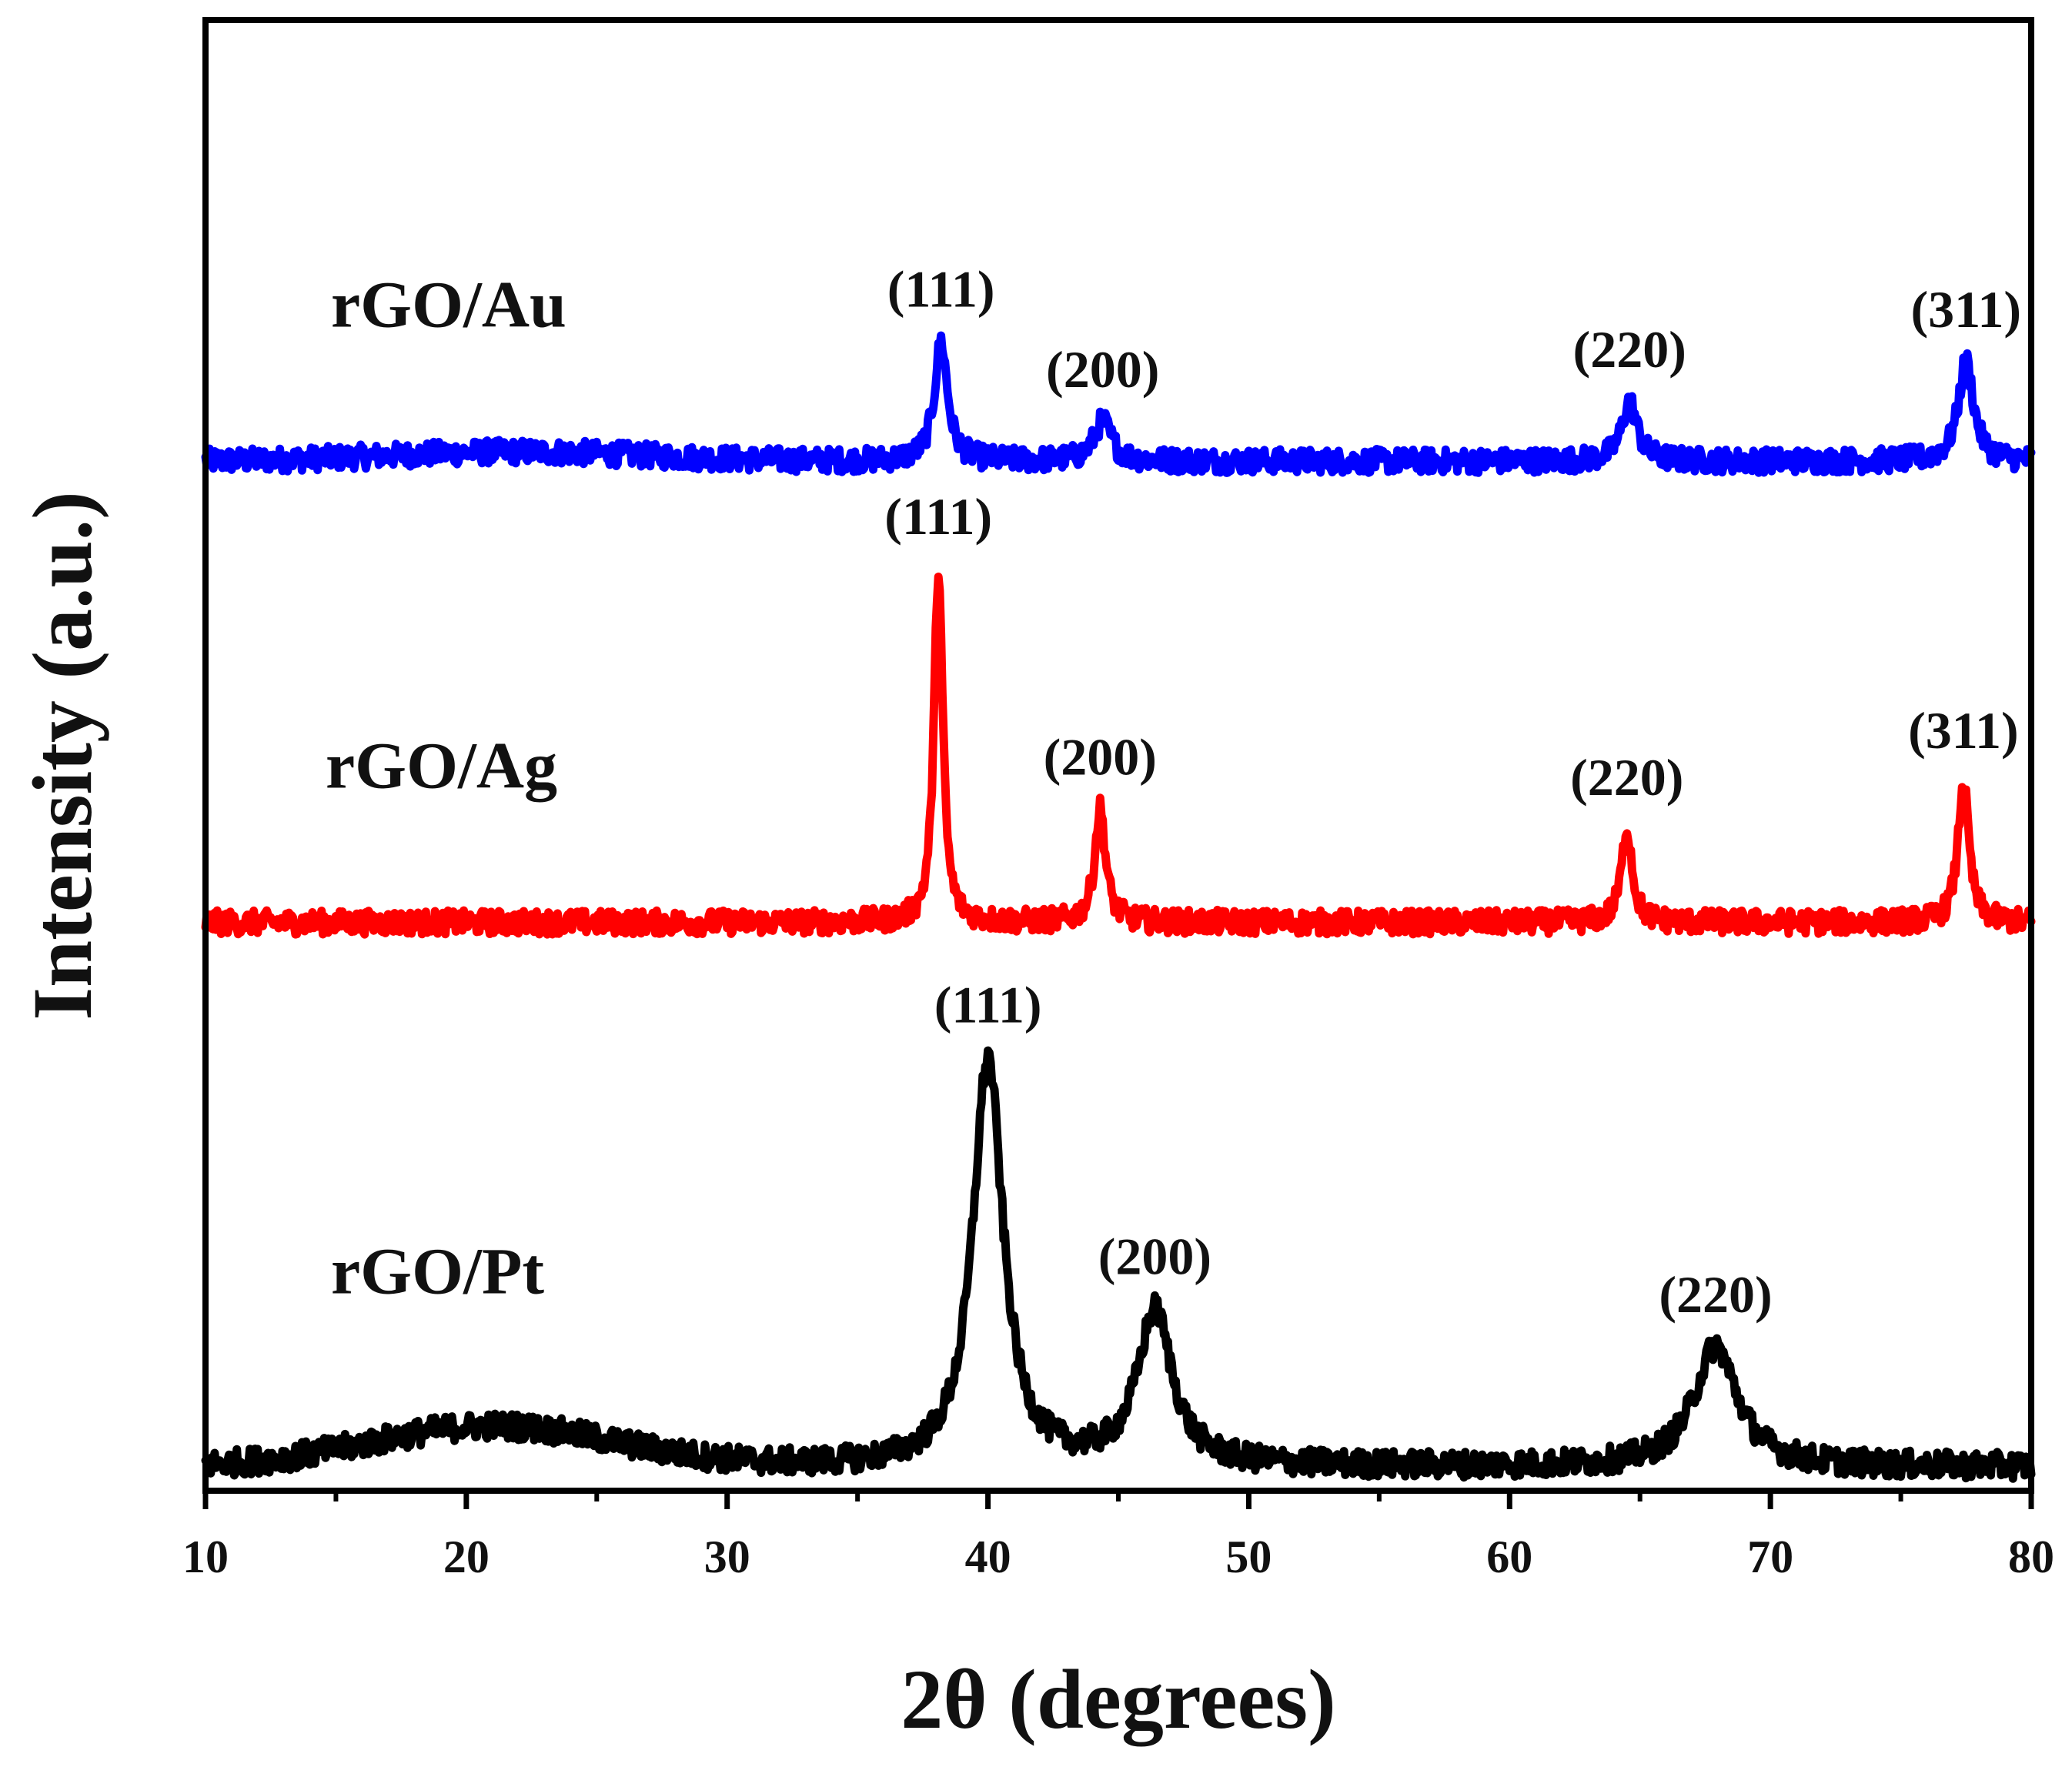  I want to click on x-tick-label: 40, so click(988, 1557).